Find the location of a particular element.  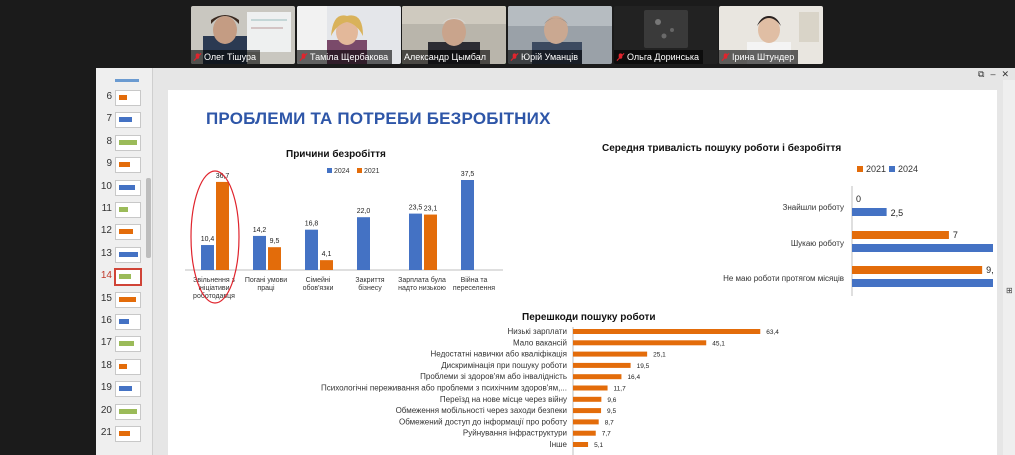

participant-name: Олег Тішура is located at coordinates (230, 57).